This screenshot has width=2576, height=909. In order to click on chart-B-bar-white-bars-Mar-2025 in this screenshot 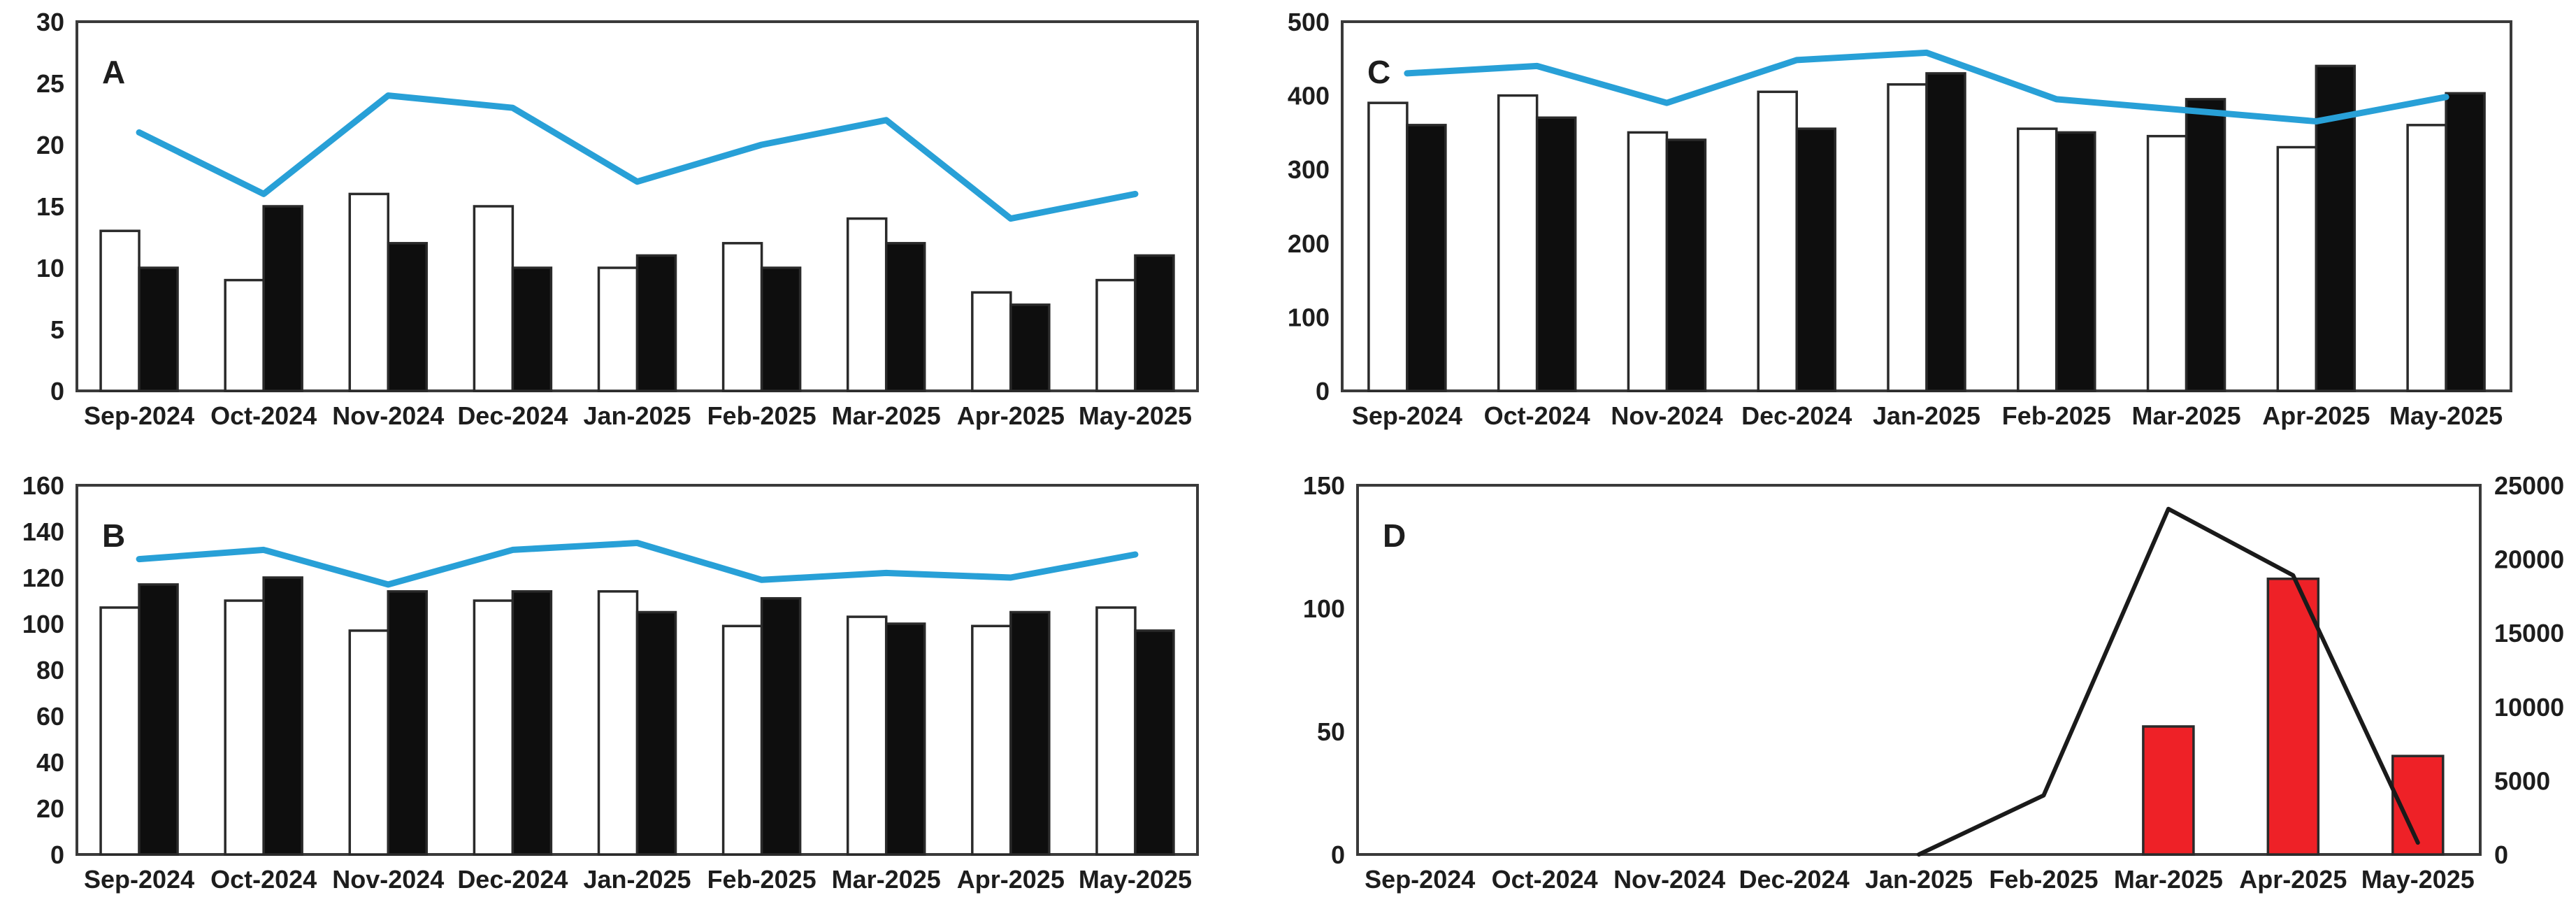, I will do `click(867, 735)`.